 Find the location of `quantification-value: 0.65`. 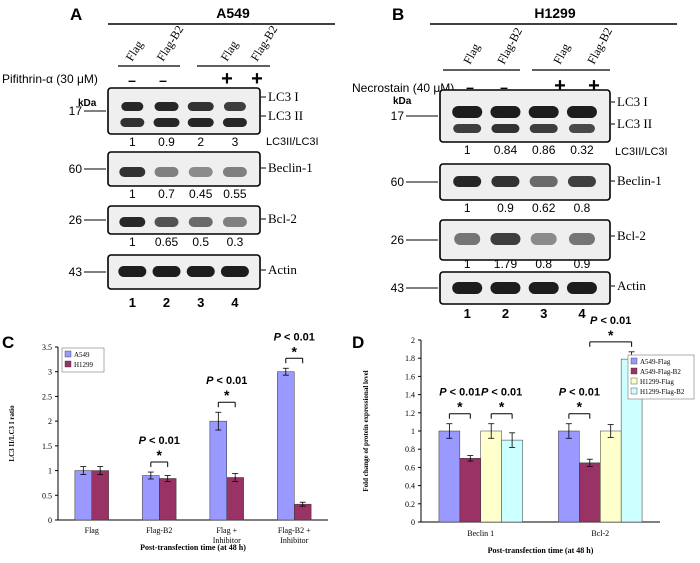

quantification-value: 0.65 is located at coordinates (167, 242).